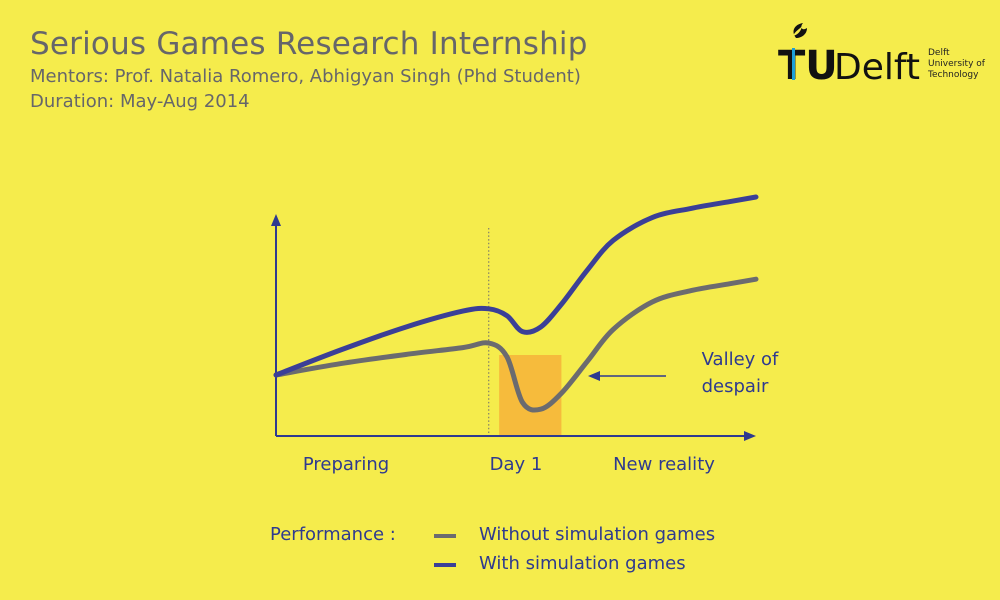 The height and width of the screenshot is (600, 1000). Describe the element at coordinates (582, 563) in the screenshot. I see `legend-label-with: With simulation games` at that location.